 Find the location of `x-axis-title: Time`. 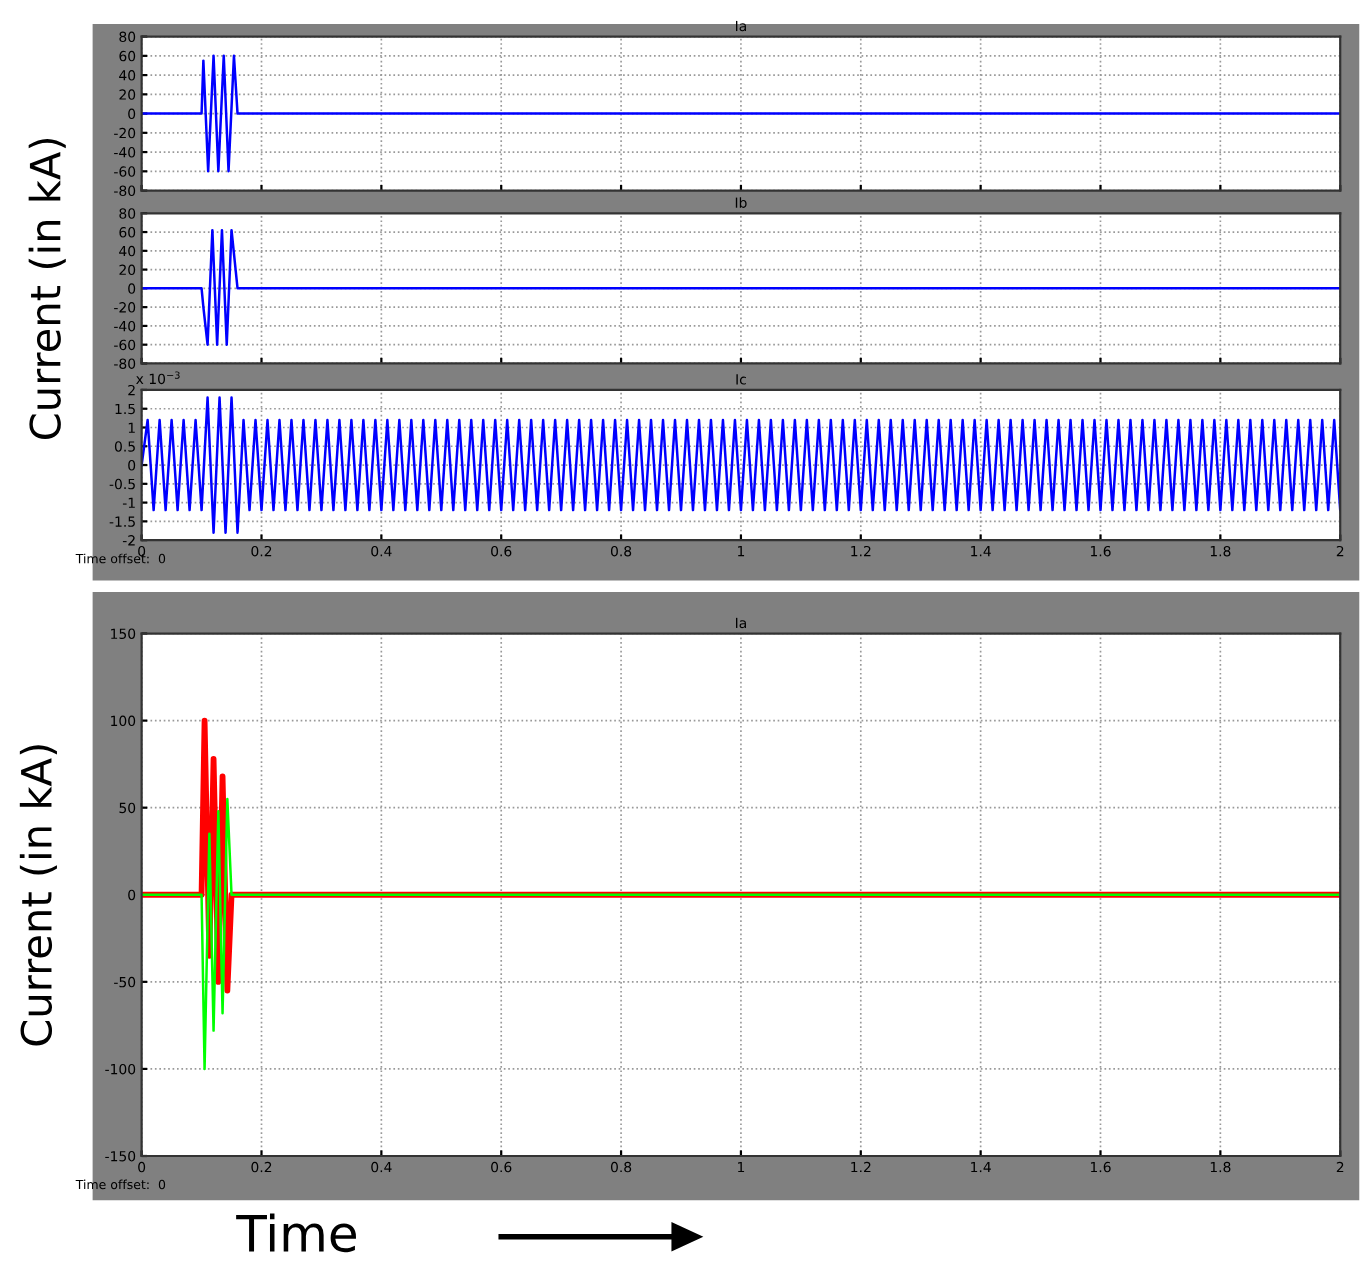

x-axis-title: Time is located at coordinates (296, 1233).